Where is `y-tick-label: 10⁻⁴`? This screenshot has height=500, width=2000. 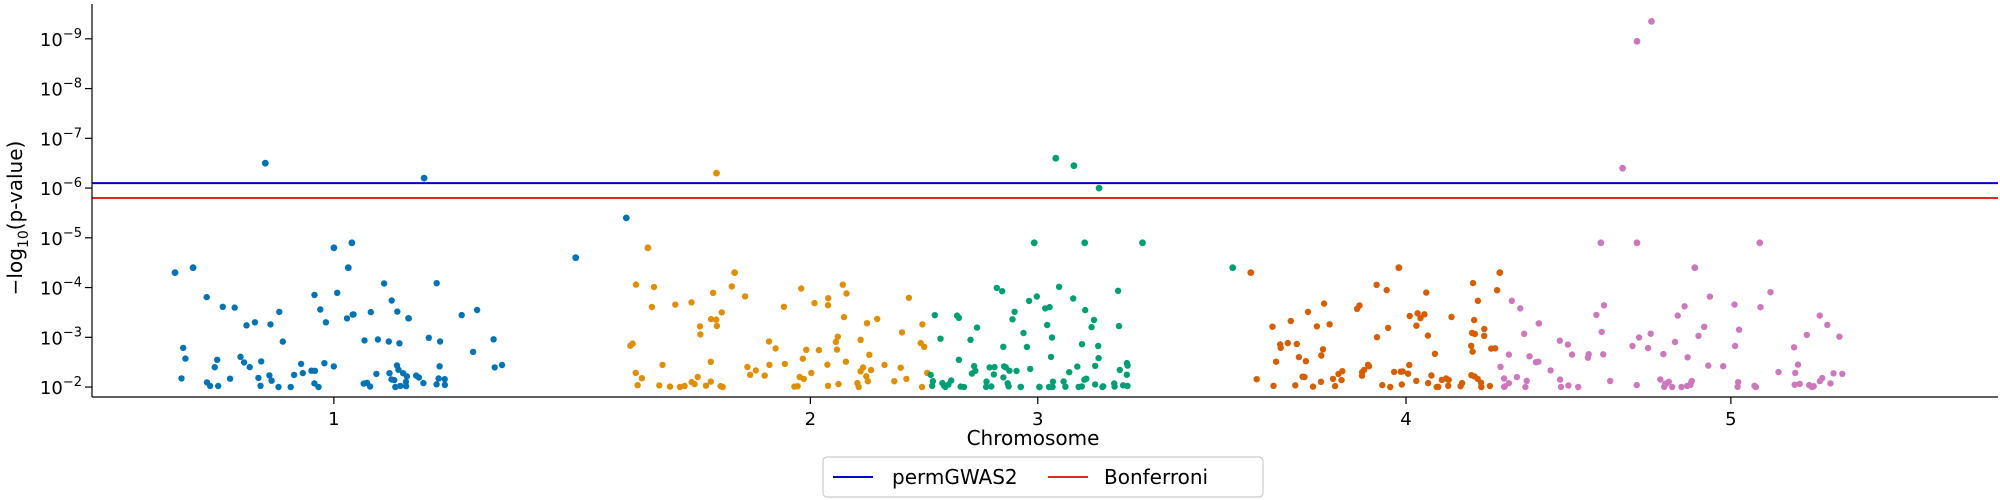
y-tick-label: 10⁻⁴ is located at coordinates (61, 288).